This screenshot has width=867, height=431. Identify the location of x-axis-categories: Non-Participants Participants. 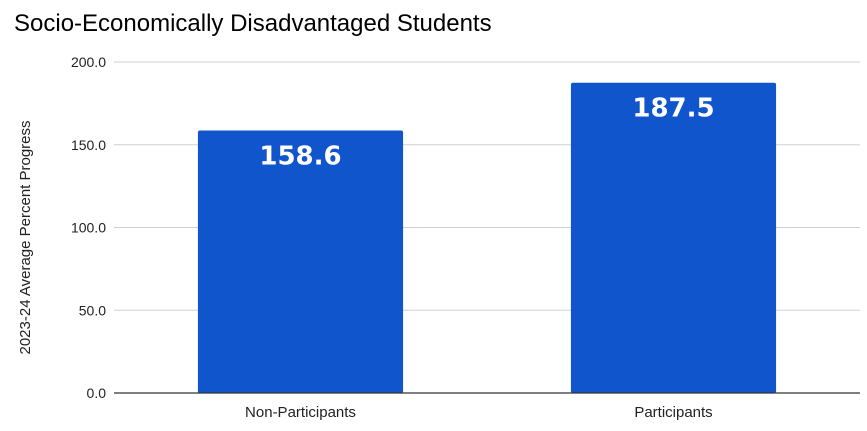
(479, 412).